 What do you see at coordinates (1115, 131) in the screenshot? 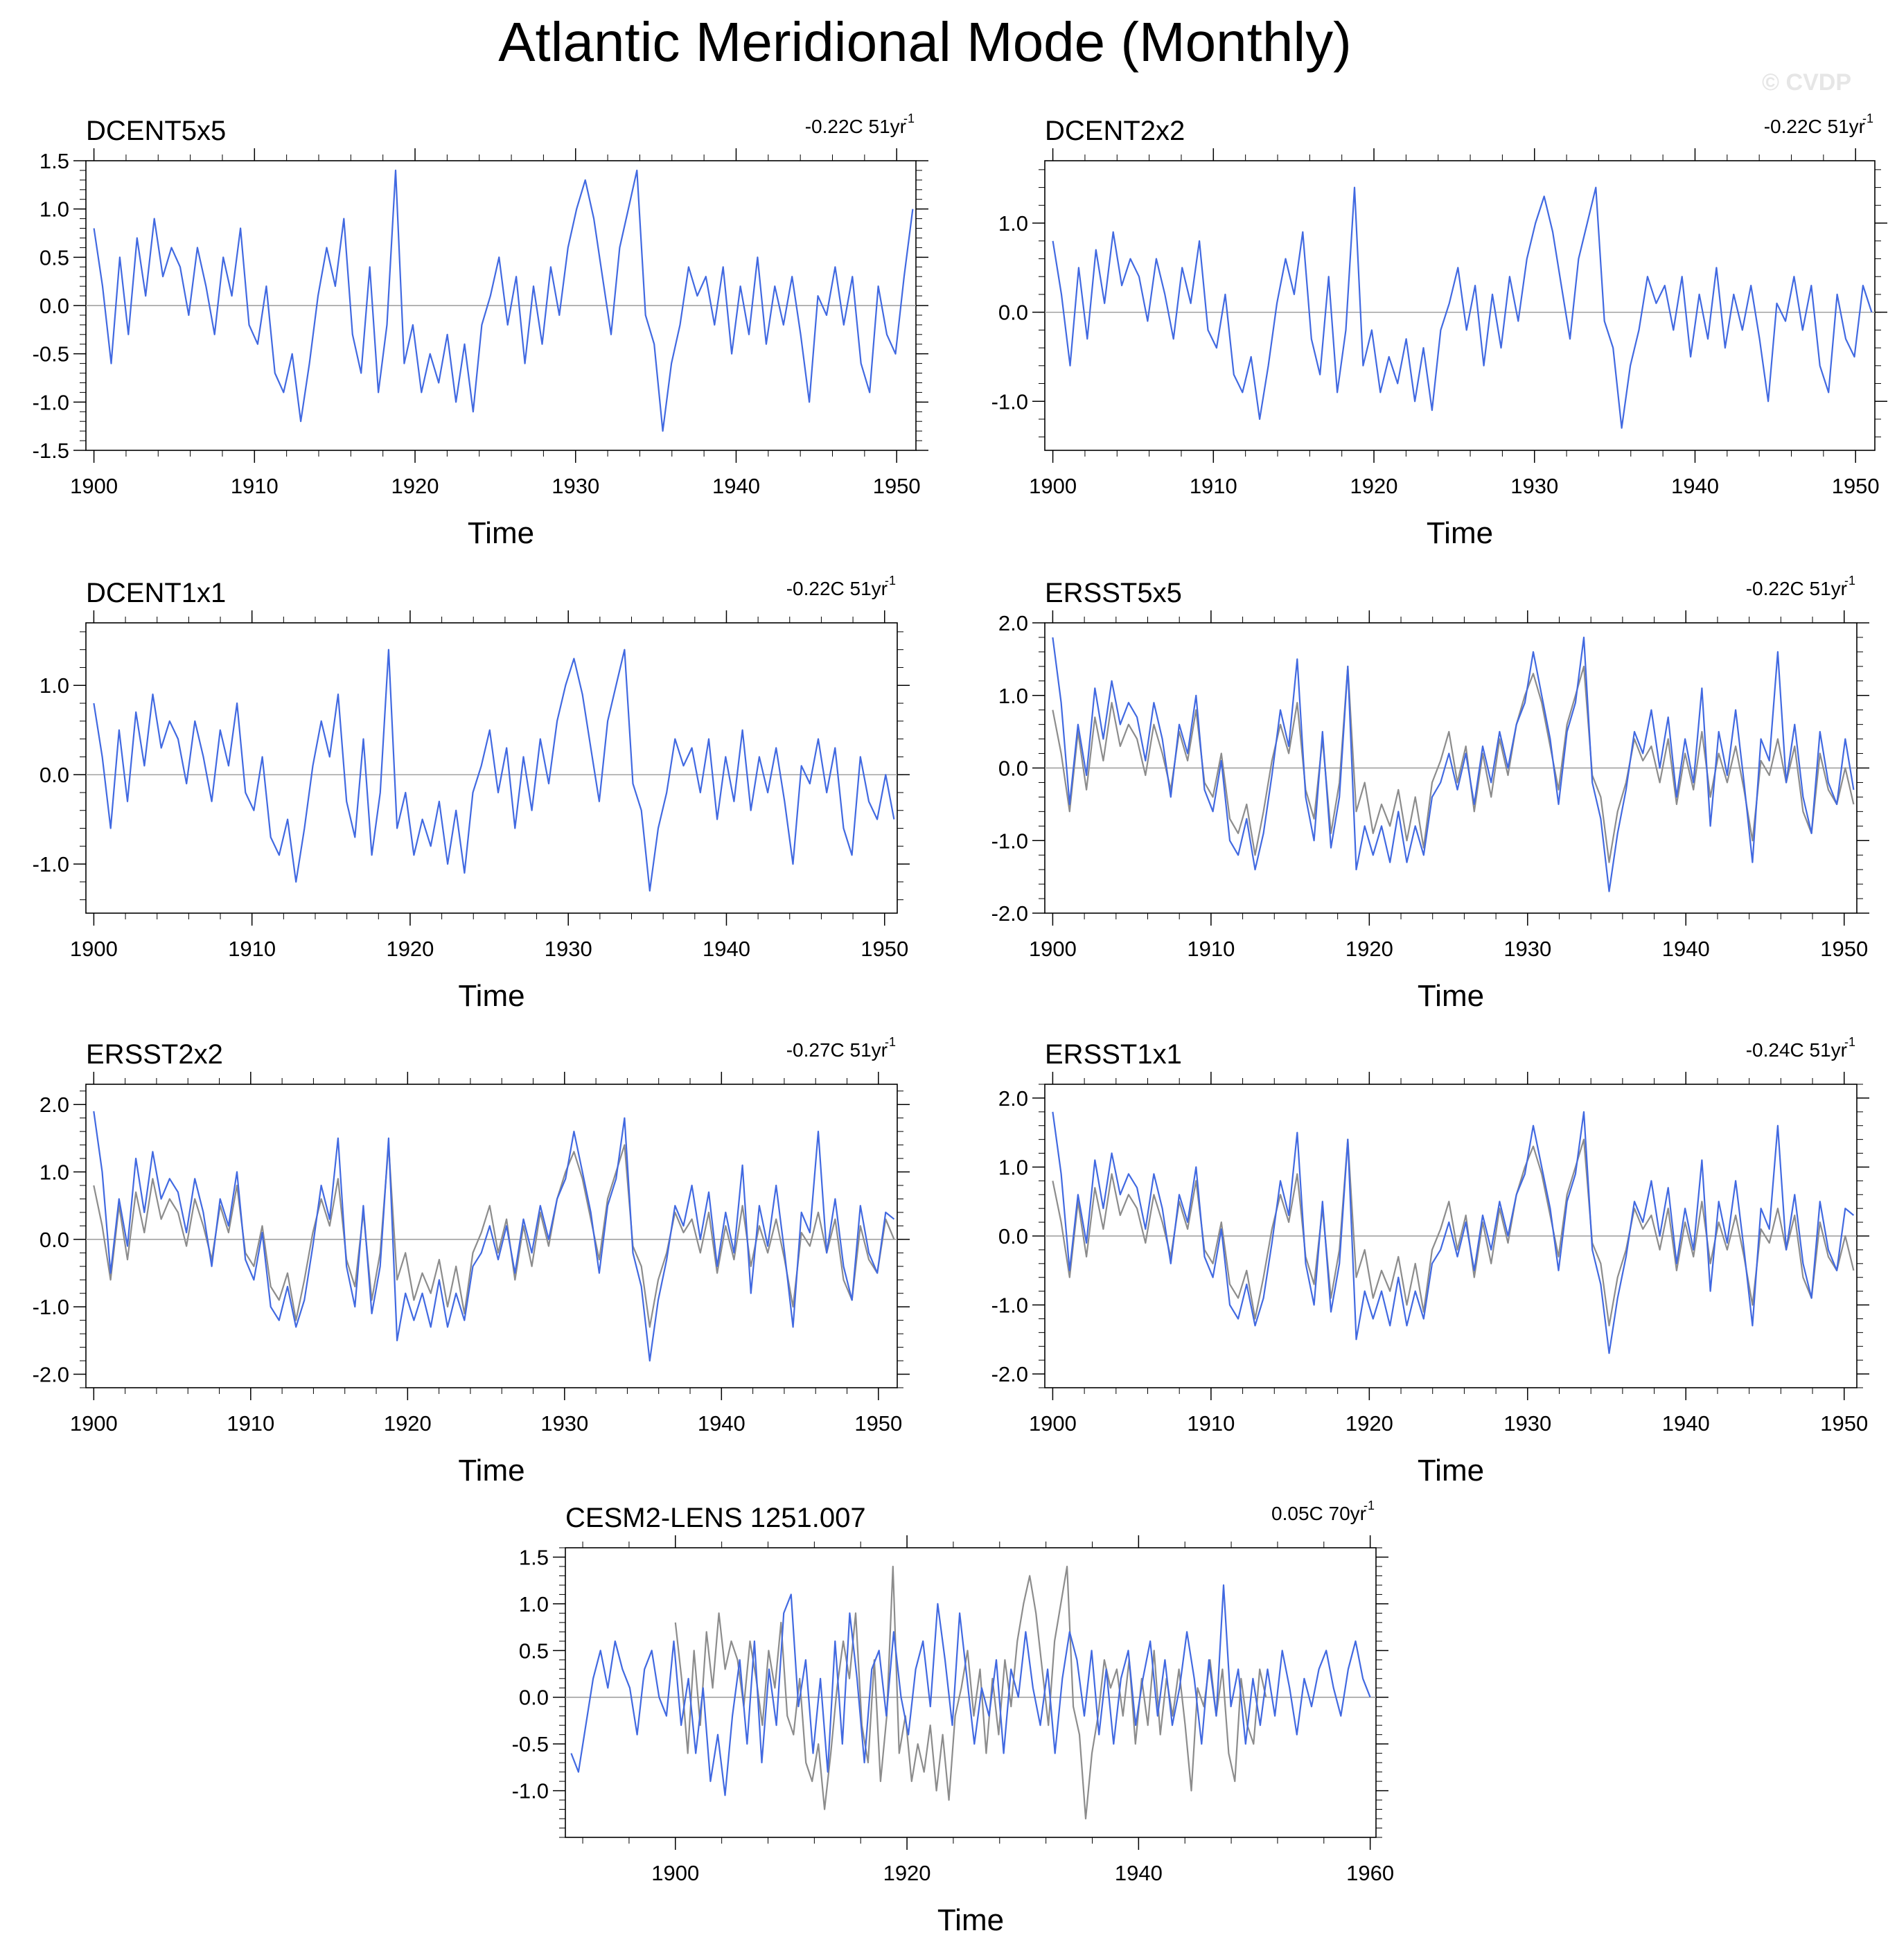
I see `panel-title: DCENT2x2` at bounding box center [1115, 131].